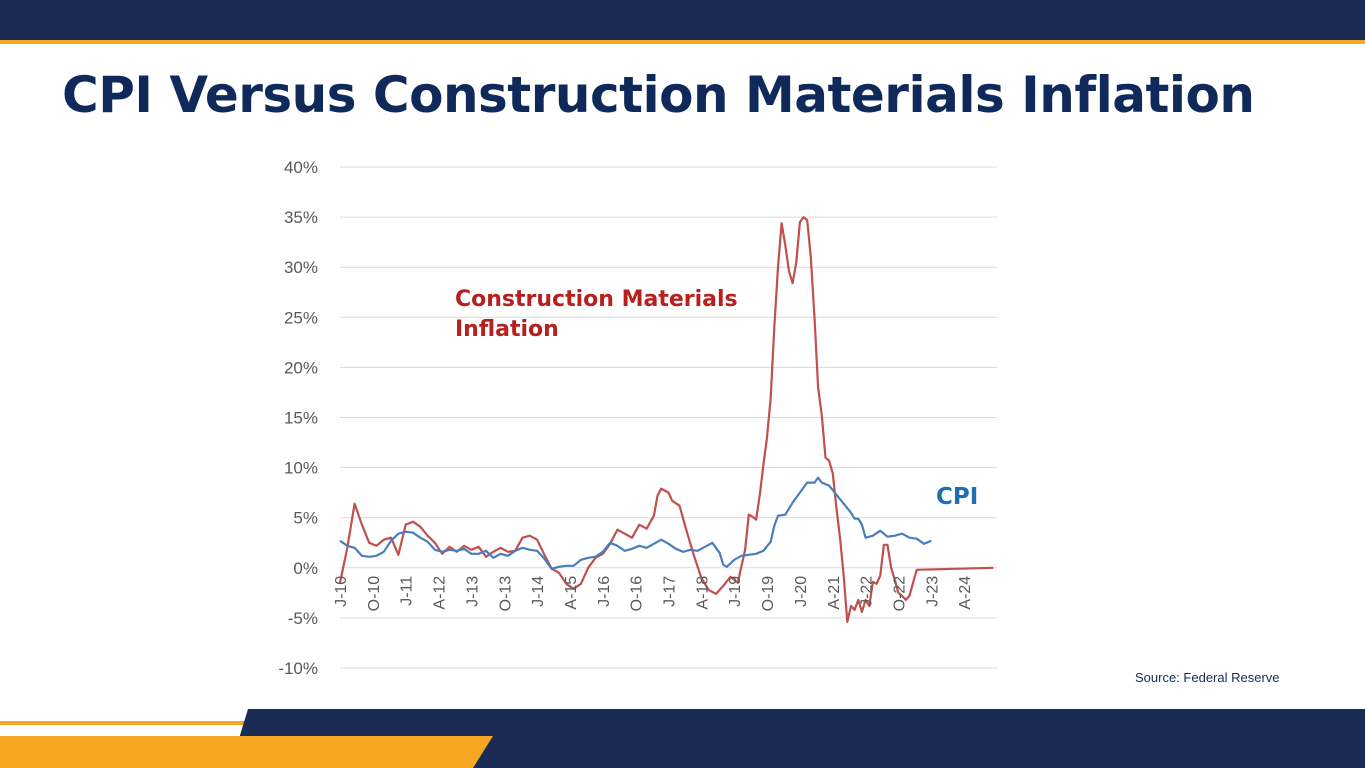 This screenshot has width=1365, height=768. Describe the element at coordinates (571, 593) in the screenshot. I see `x-tick-label: A-15` at that location.